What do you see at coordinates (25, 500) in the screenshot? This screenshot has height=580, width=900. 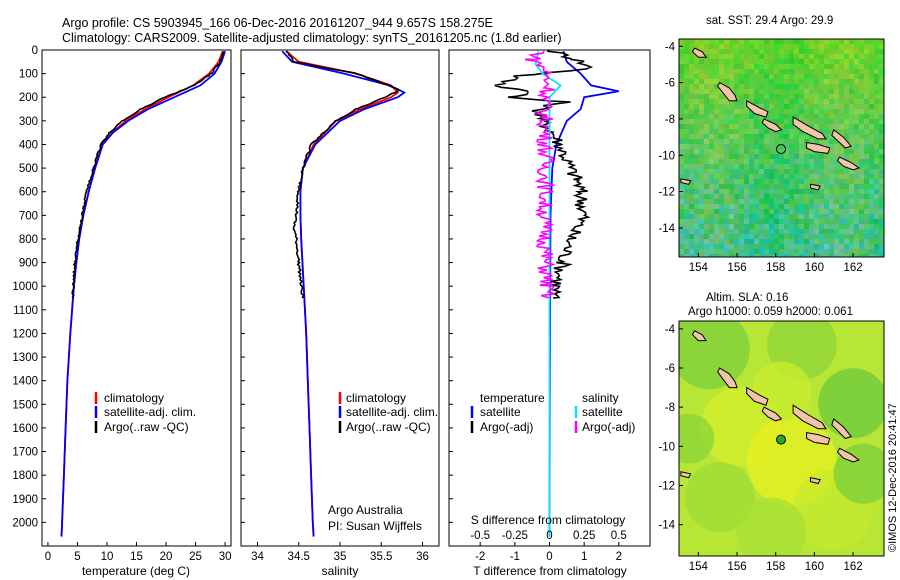 I see `ytick-label: 1900` at bounding box center [25, 500].